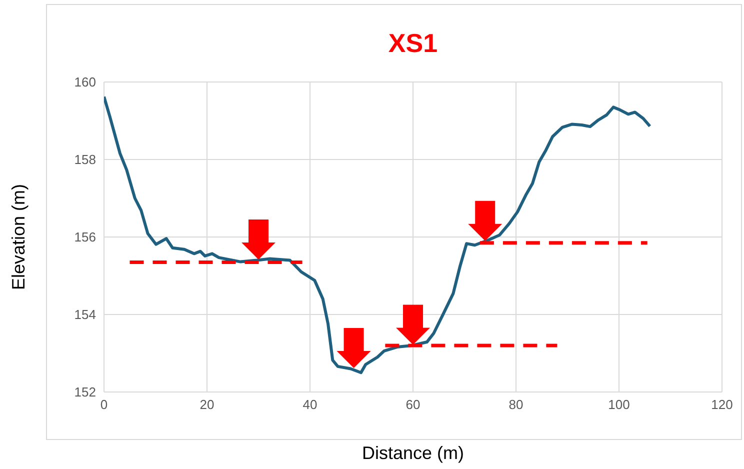 The height and width of the screenshot is (469, 744). Describe the element at coordinates (413, 404) in the screenshot. I see `x-tick-label: 60` at that location.